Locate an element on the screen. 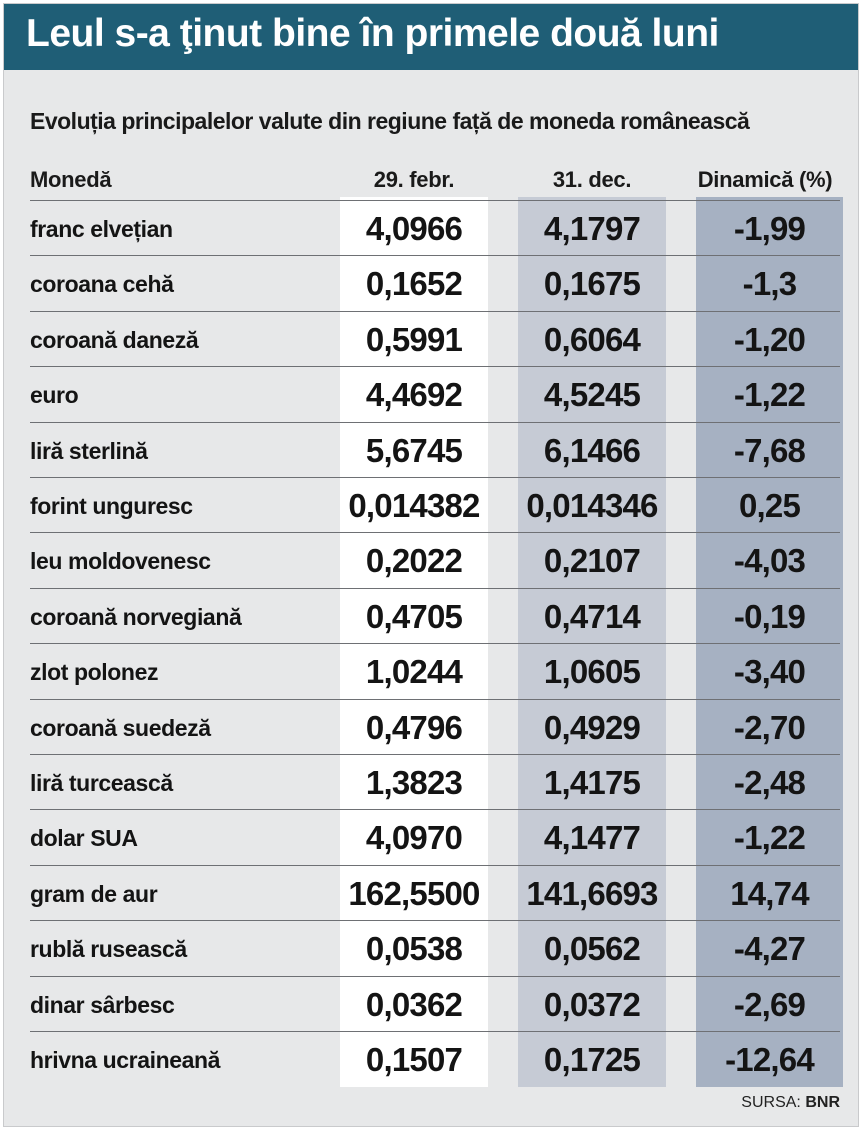 The height and width of the screenshot is (1134, 866). value-dec: 0,6064 is located at coordinates (592, 339).